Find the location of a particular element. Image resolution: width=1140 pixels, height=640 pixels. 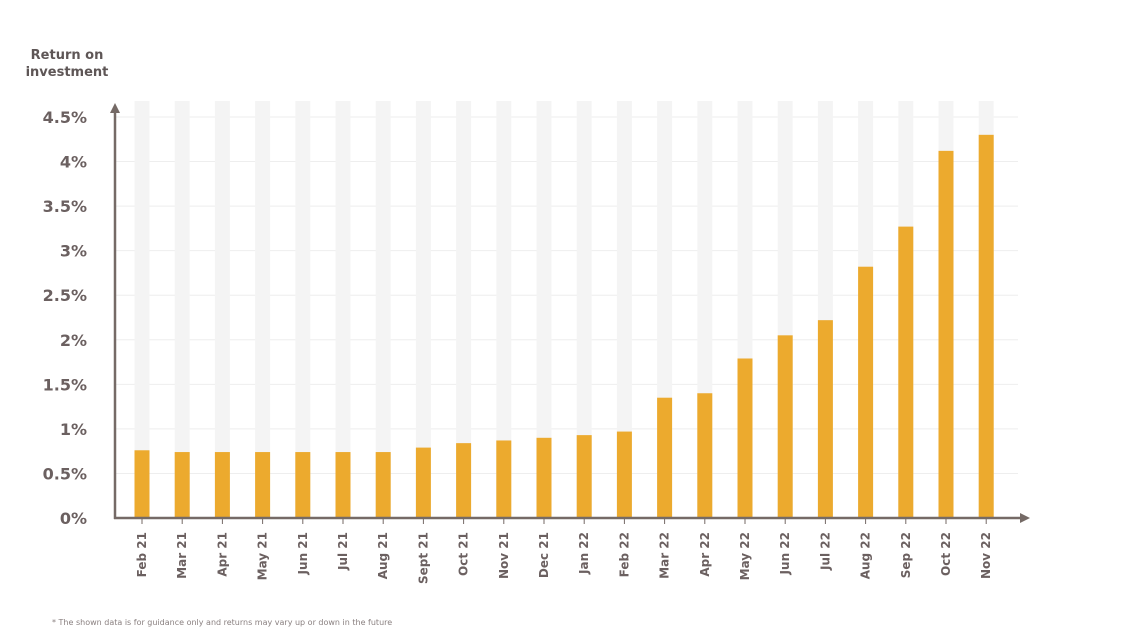

x-tick-label: Oct 22 is located at coordinates (946, 554).